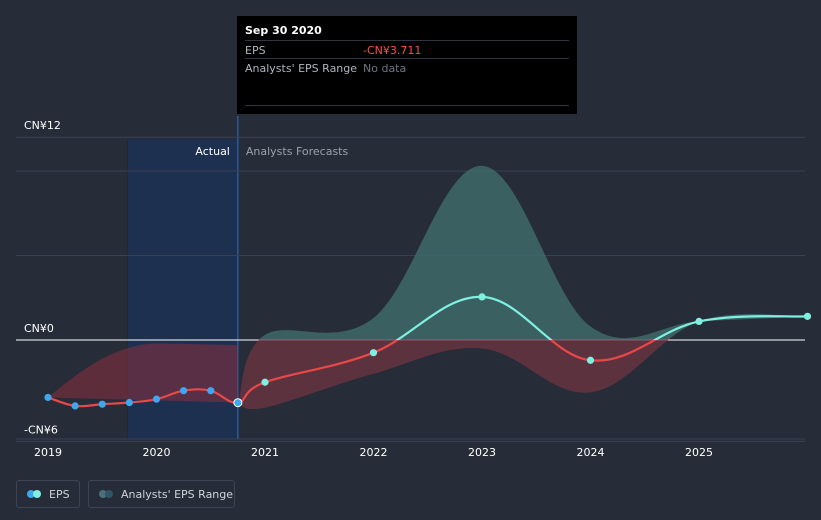 This screenshot has width=821, height=520. Describe the element at coordinates (392, 50) in the screenshot. I see `tooltip-eps-value: -CN¥3.711` at that location.